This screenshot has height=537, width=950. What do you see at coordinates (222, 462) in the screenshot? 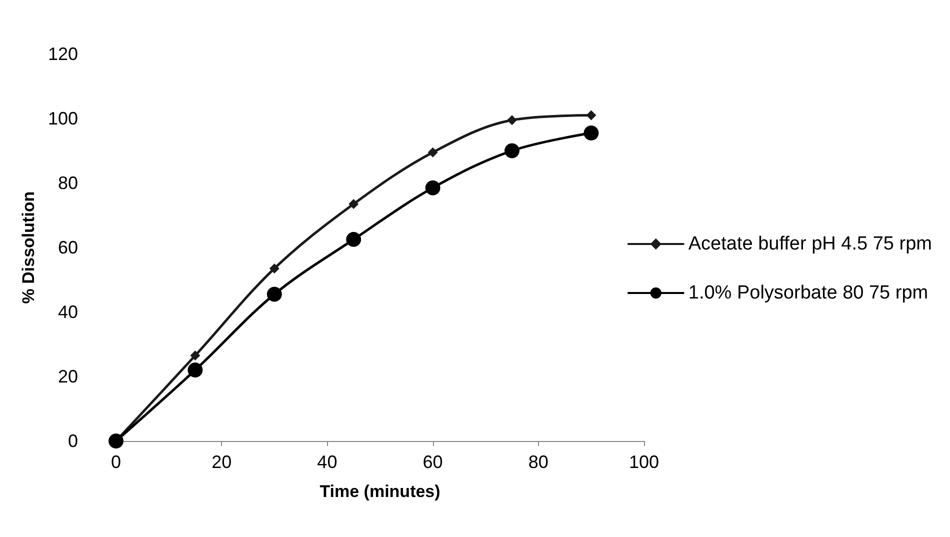
I see `x-tick-label: 20` at bounding box center [222, 462].